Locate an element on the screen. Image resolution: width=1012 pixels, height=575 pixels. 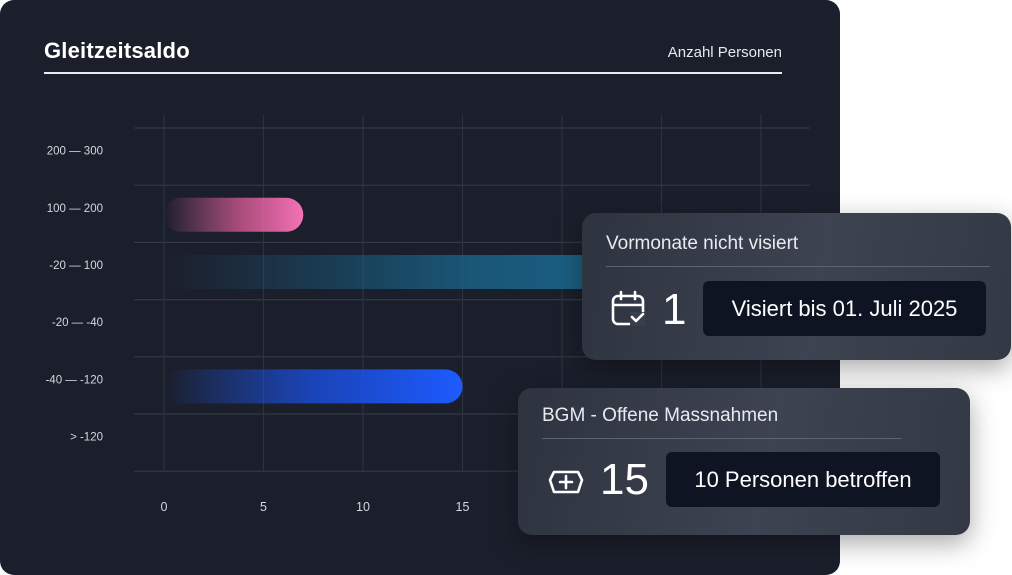
y-tick-label: 200 — 300 is located at coordinates (75, 152).